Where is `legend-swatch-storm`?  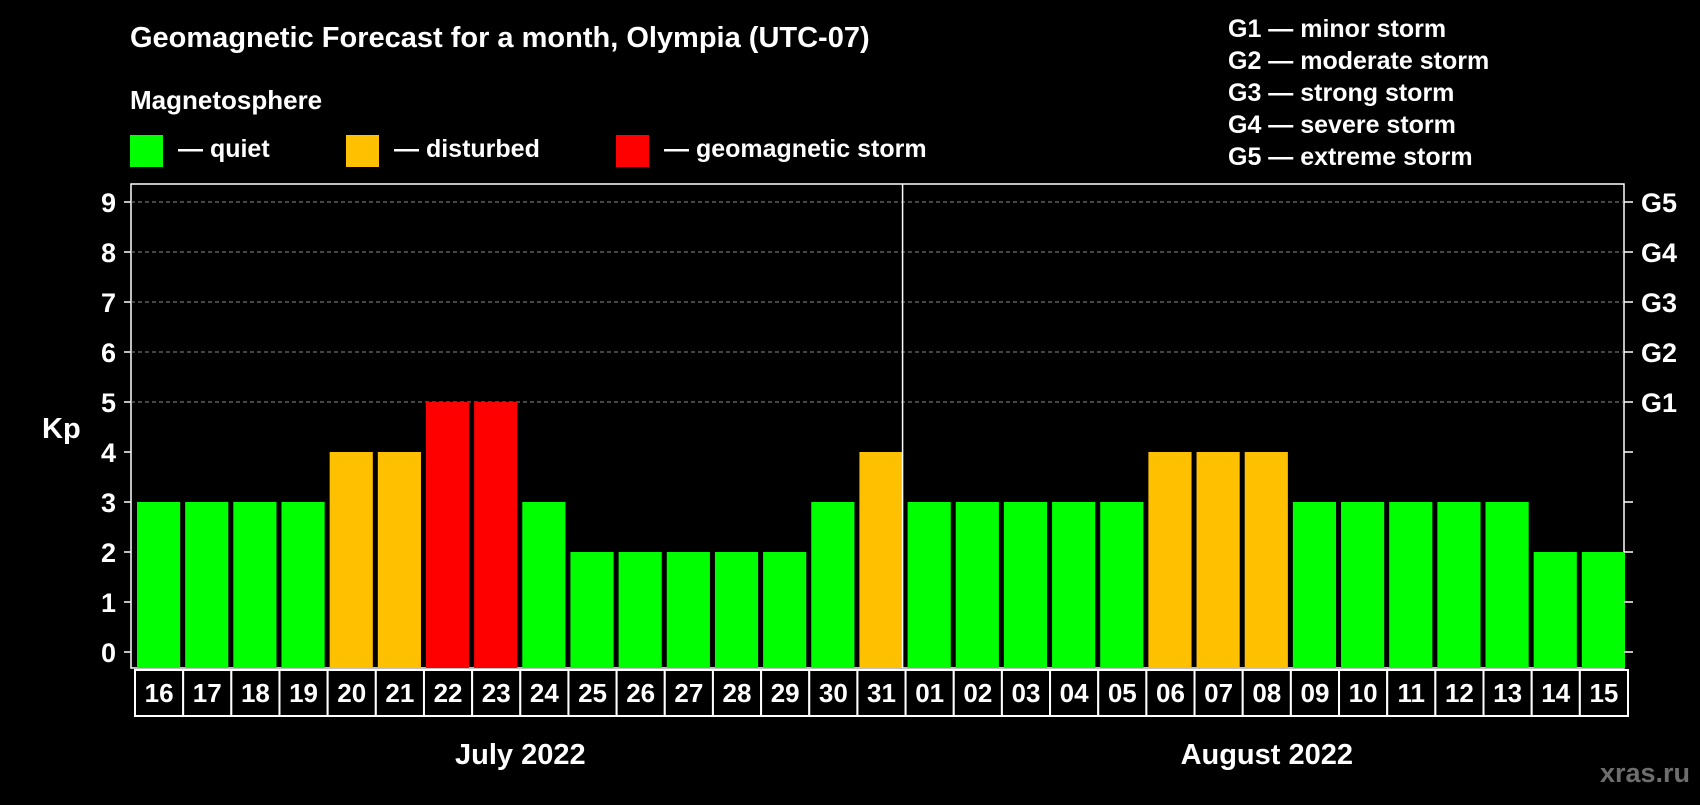
legend-swatch-storm is located at coordinates (632, 151).